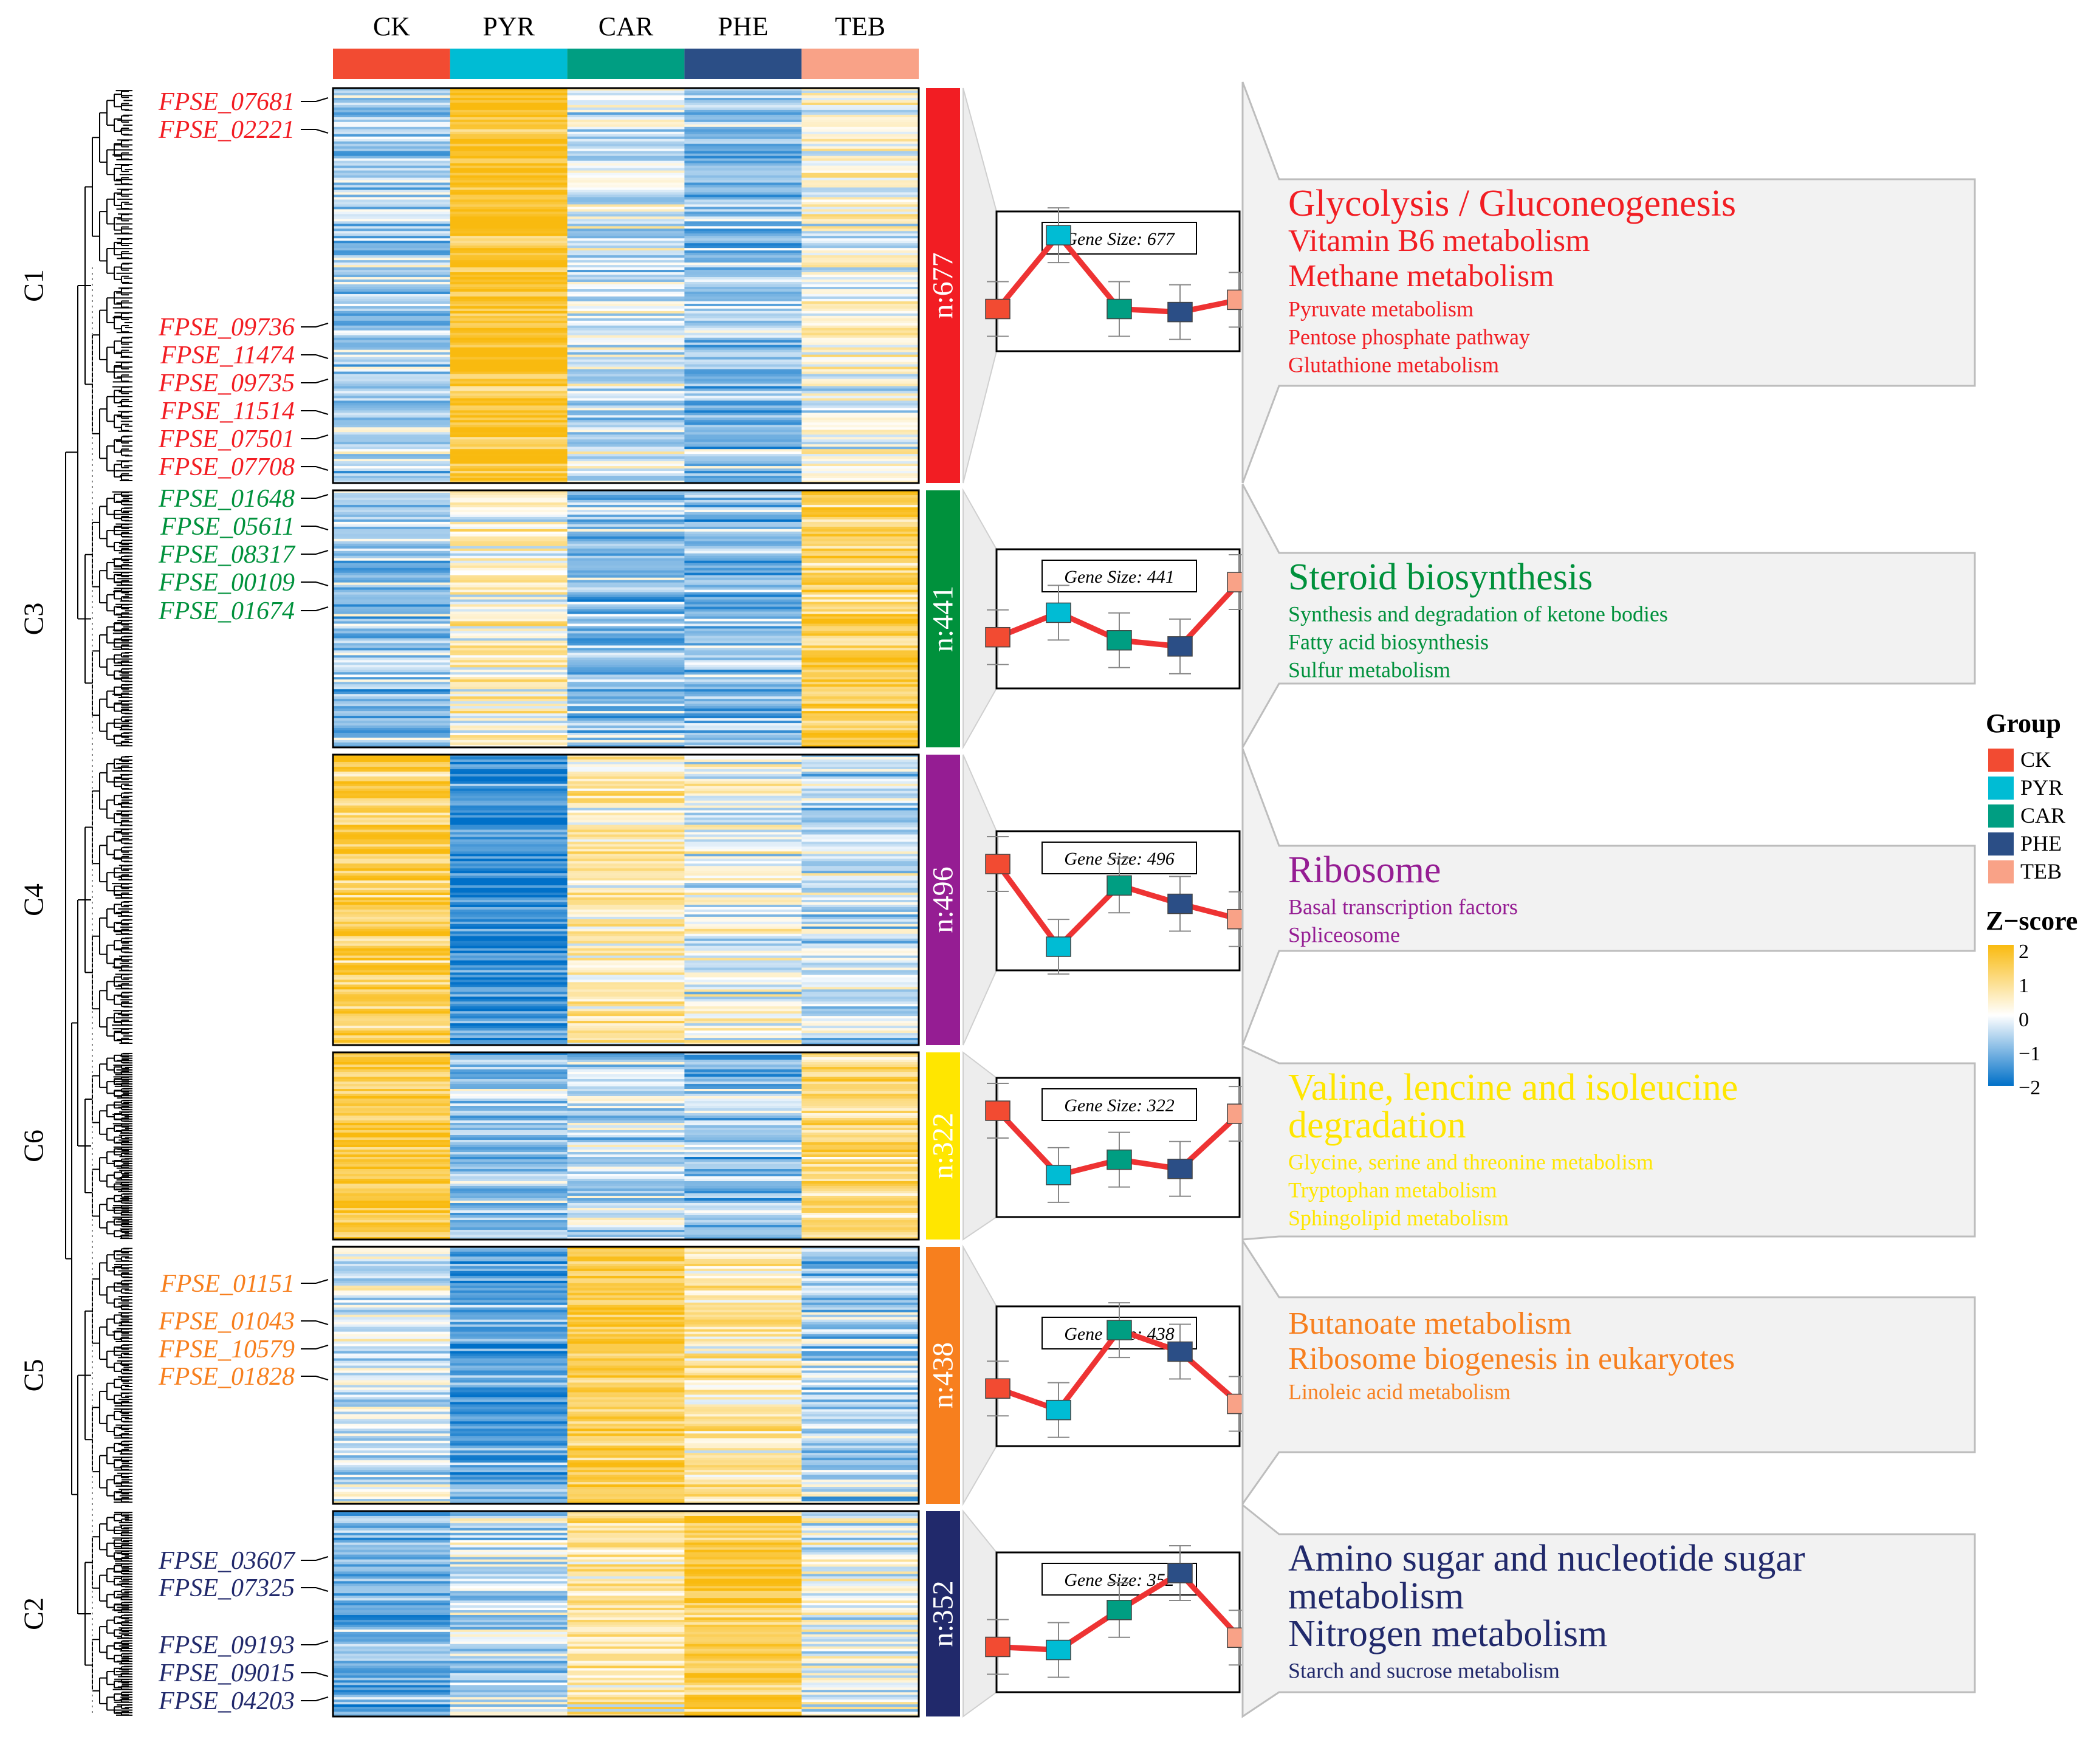  What do you see at coordinates (1398, 1218) in the screenshot?
I see `pathway-name: Sphingolipid metabolism` at bounding box center [1398, 1218].